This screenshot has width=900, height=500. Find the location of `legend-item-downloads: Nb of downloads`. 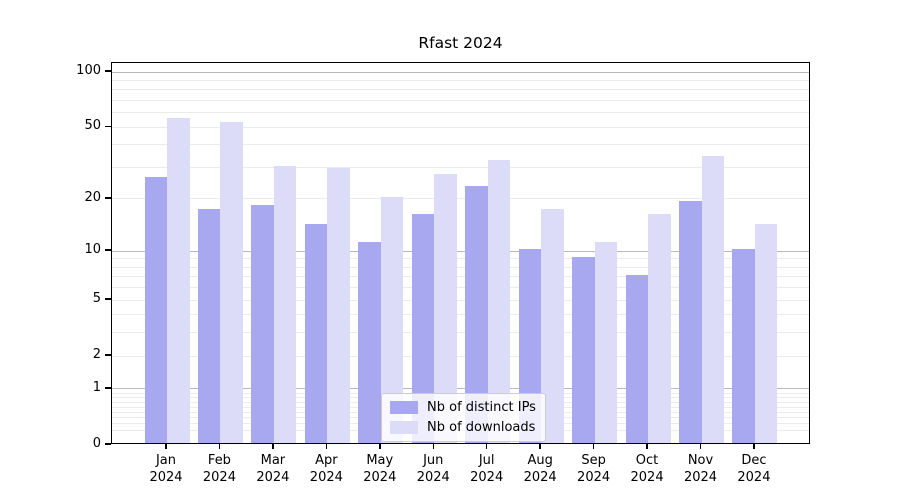

legend-item-downloads: Nb of downloads is located at coordinates (463, 427).